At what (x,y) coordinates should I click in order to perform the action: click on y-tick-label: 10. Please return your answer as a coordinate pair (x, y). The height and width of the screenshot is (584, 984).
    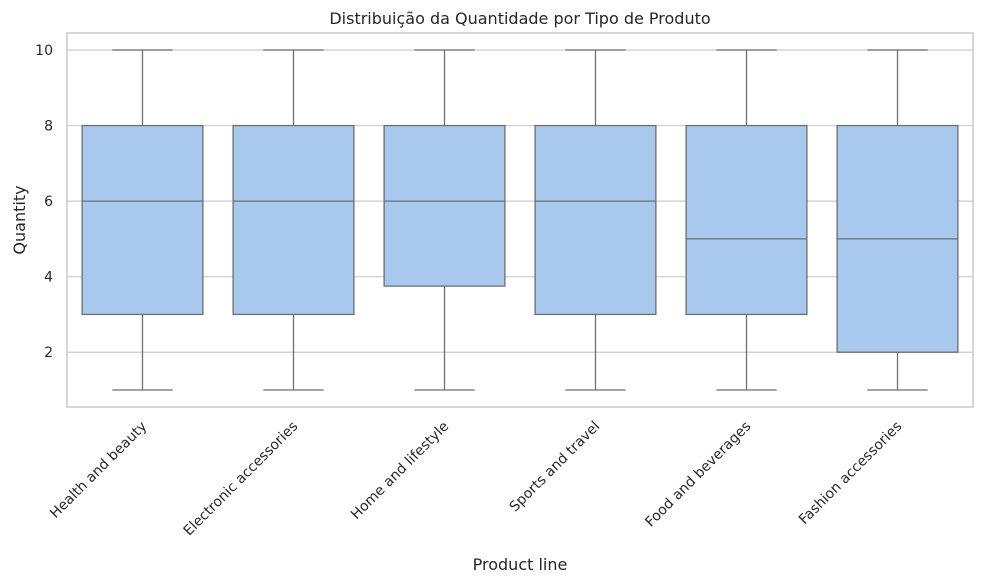
    Looking at the image, I should click on (44, 51).